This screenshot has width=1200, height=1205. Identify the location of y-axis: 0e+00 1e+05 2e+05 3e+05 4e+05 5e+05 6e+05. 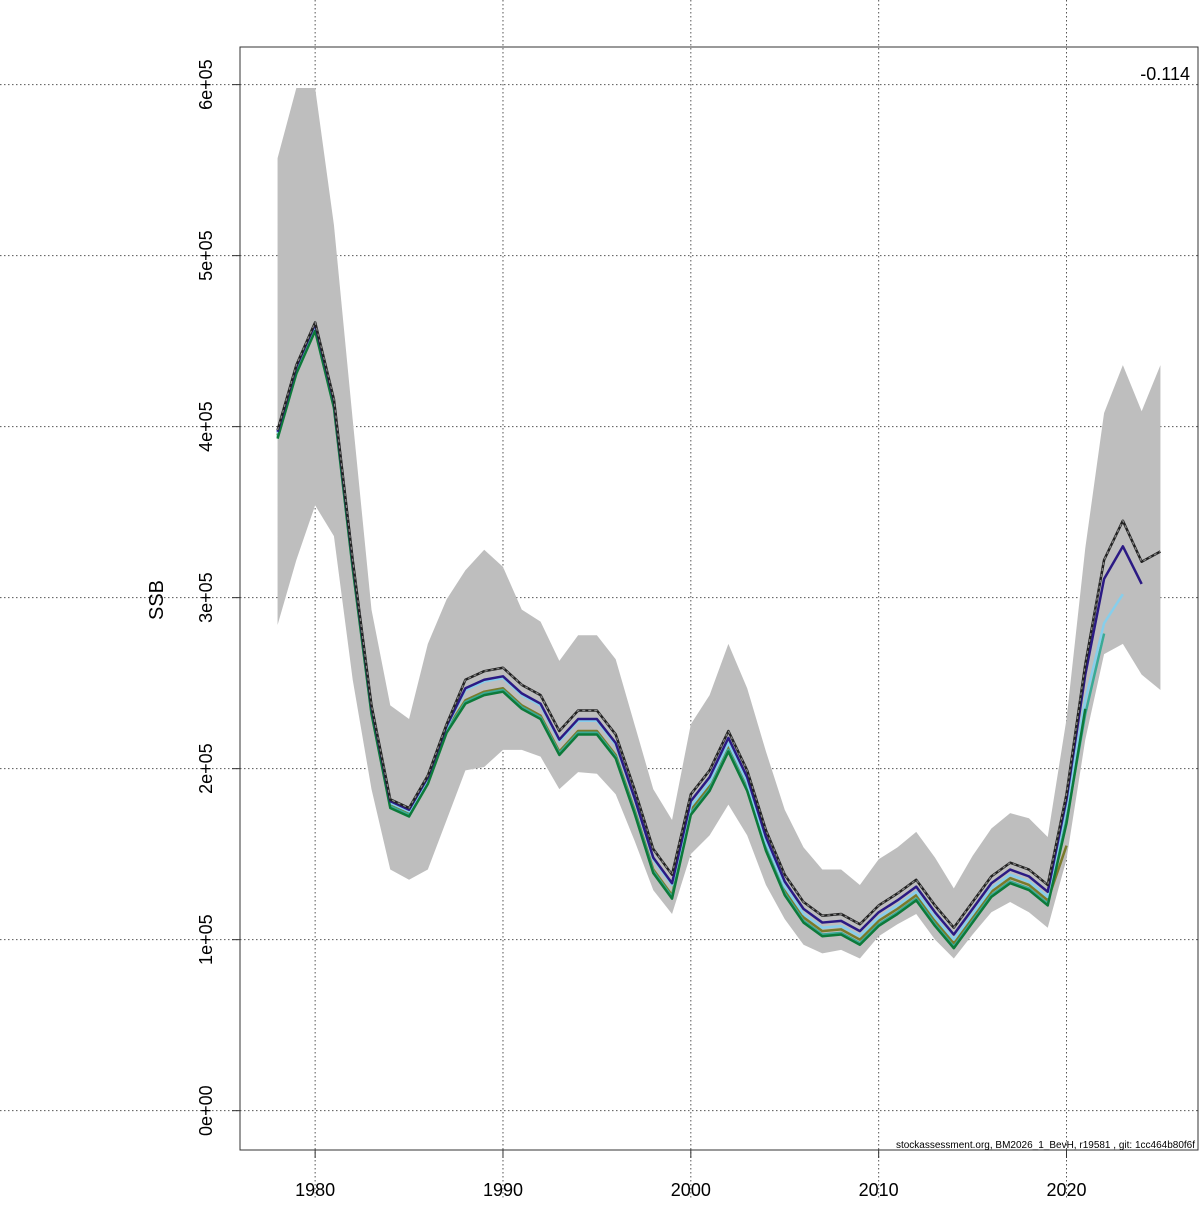
(218, 597).